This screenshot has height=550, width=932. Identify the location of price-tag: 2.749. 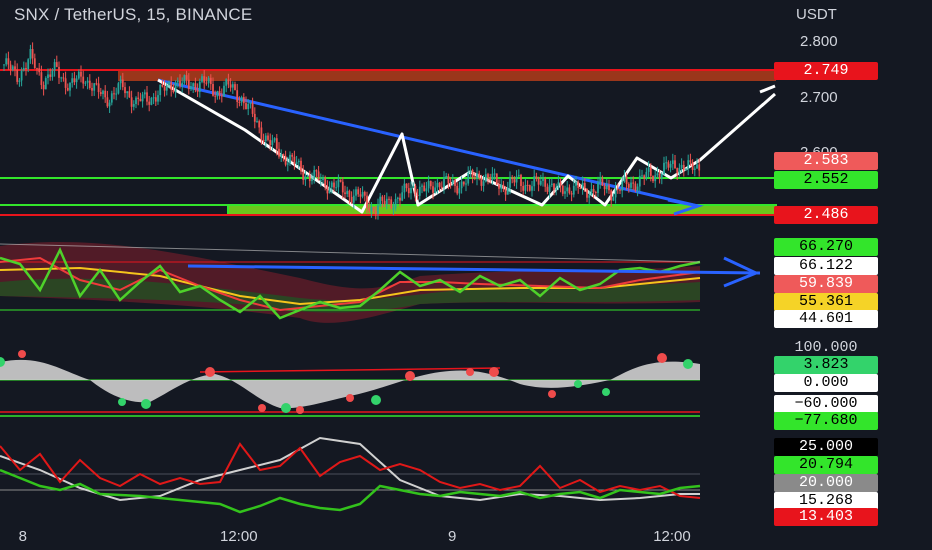
(826, 71).